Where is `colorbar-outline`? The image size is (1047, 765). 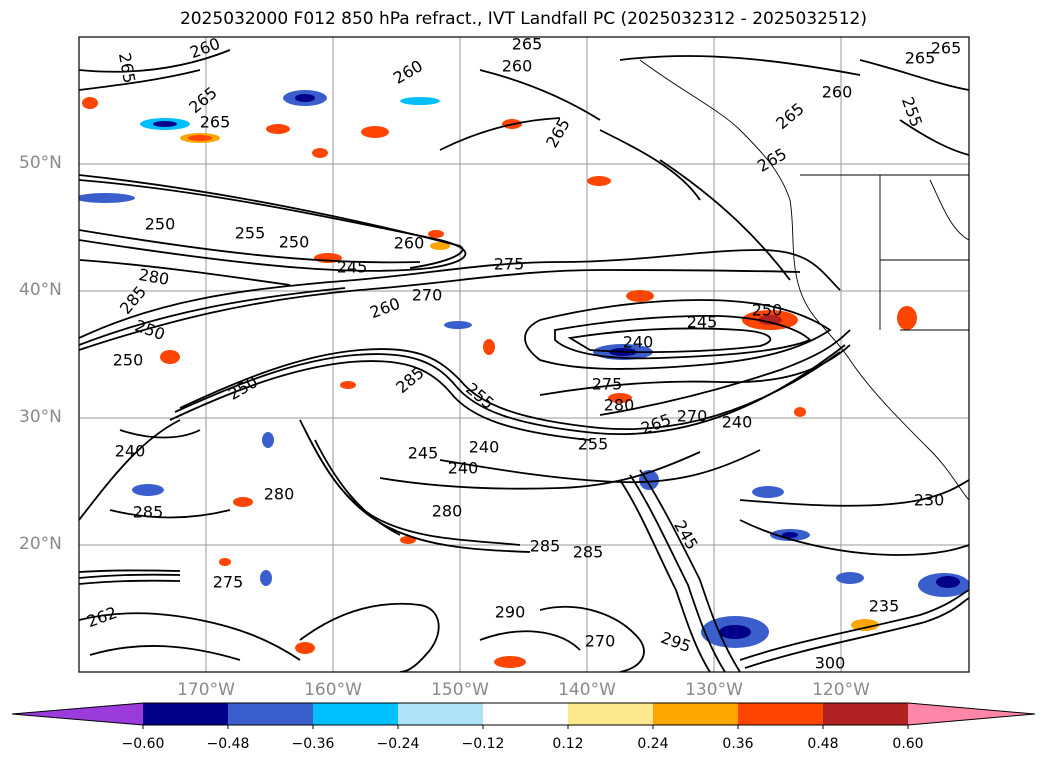 colorbar-outline is located at coordinates (523, 714).